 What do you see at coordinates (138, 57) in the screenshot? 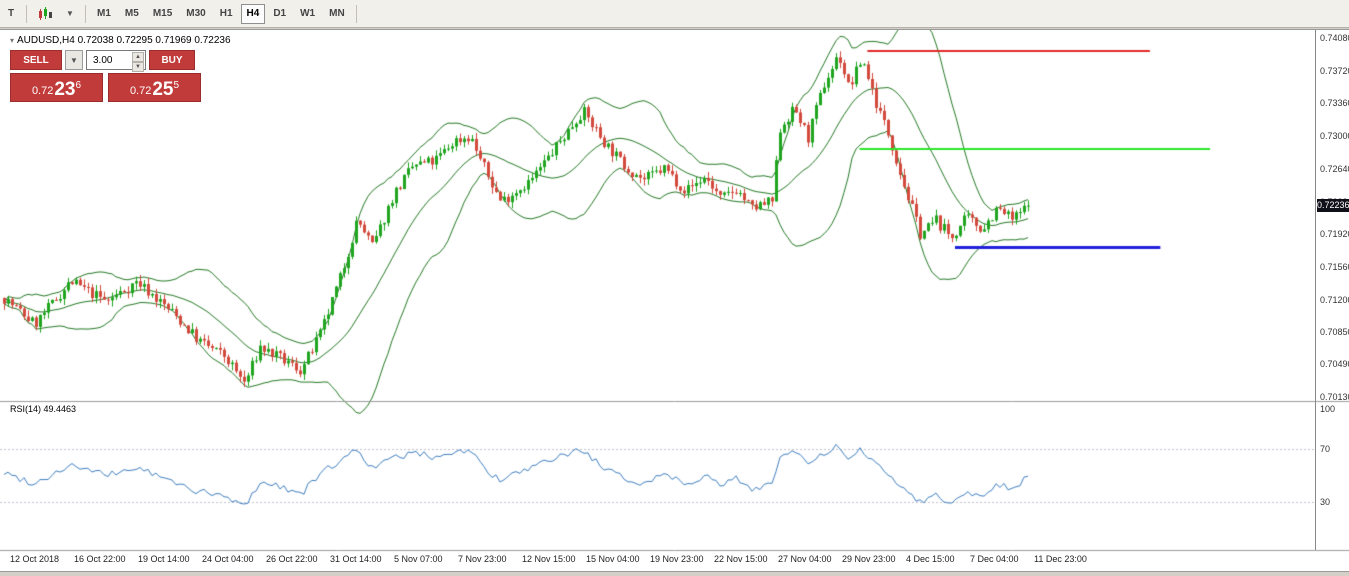
I see `spinner-up-icon: ▲` at bounding box center [138, 57].